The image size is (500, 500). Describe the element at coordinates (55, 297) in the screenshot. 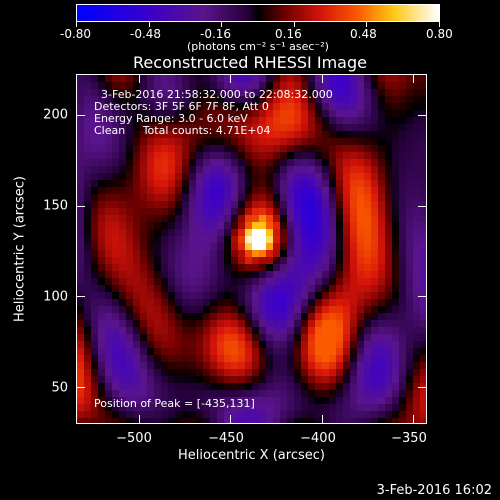

I see `y-tick-label-1: 100` at that location.